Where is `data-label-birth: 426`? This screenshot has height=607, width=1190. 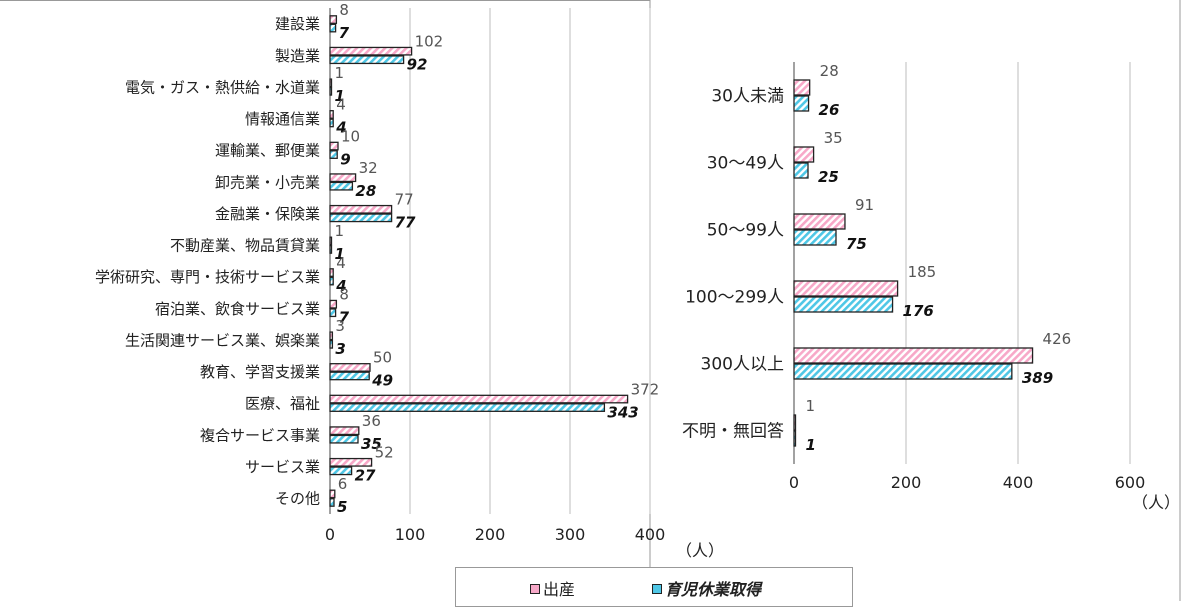
data-label-birth: 426 is located at coordinates (1057, 339).